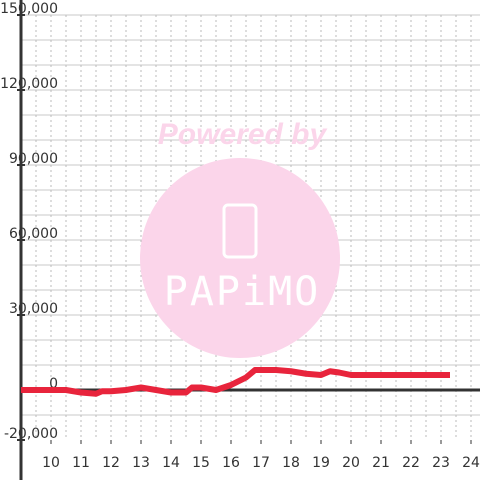  Describe the element at coordinates (31, 434) in the screenshot. I see `y-tick-label: -20,000` at that location.